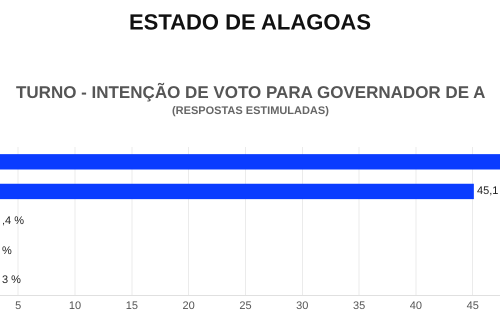 The image size is (500, 334). What do you see at coordinates (487, 191) in the screenshot?
I see `data-label: 45,1` at bounding box center [487, 191].